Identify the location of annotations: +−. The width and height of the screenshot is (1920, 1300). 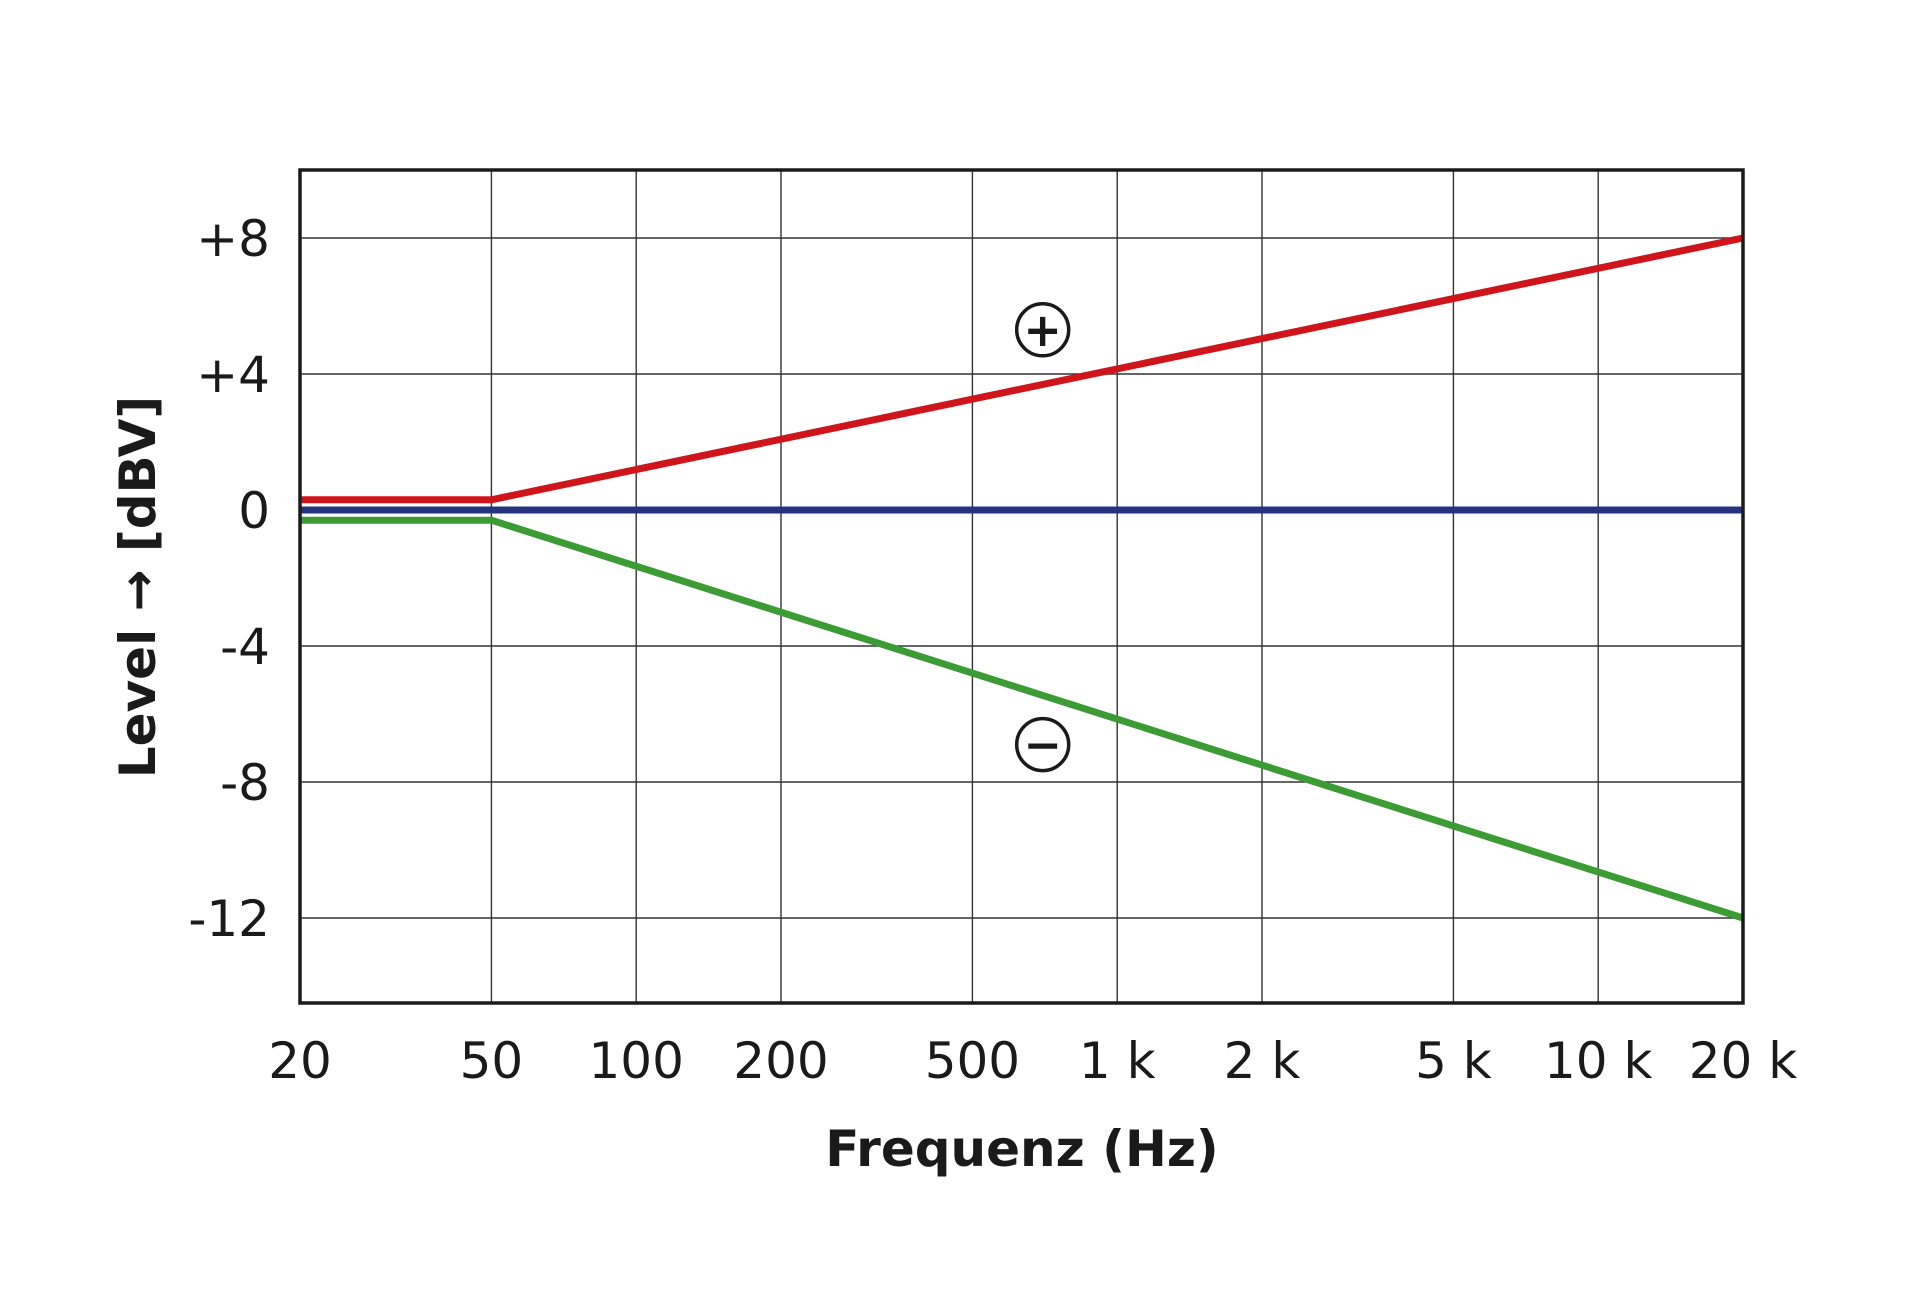
(1042, 537).